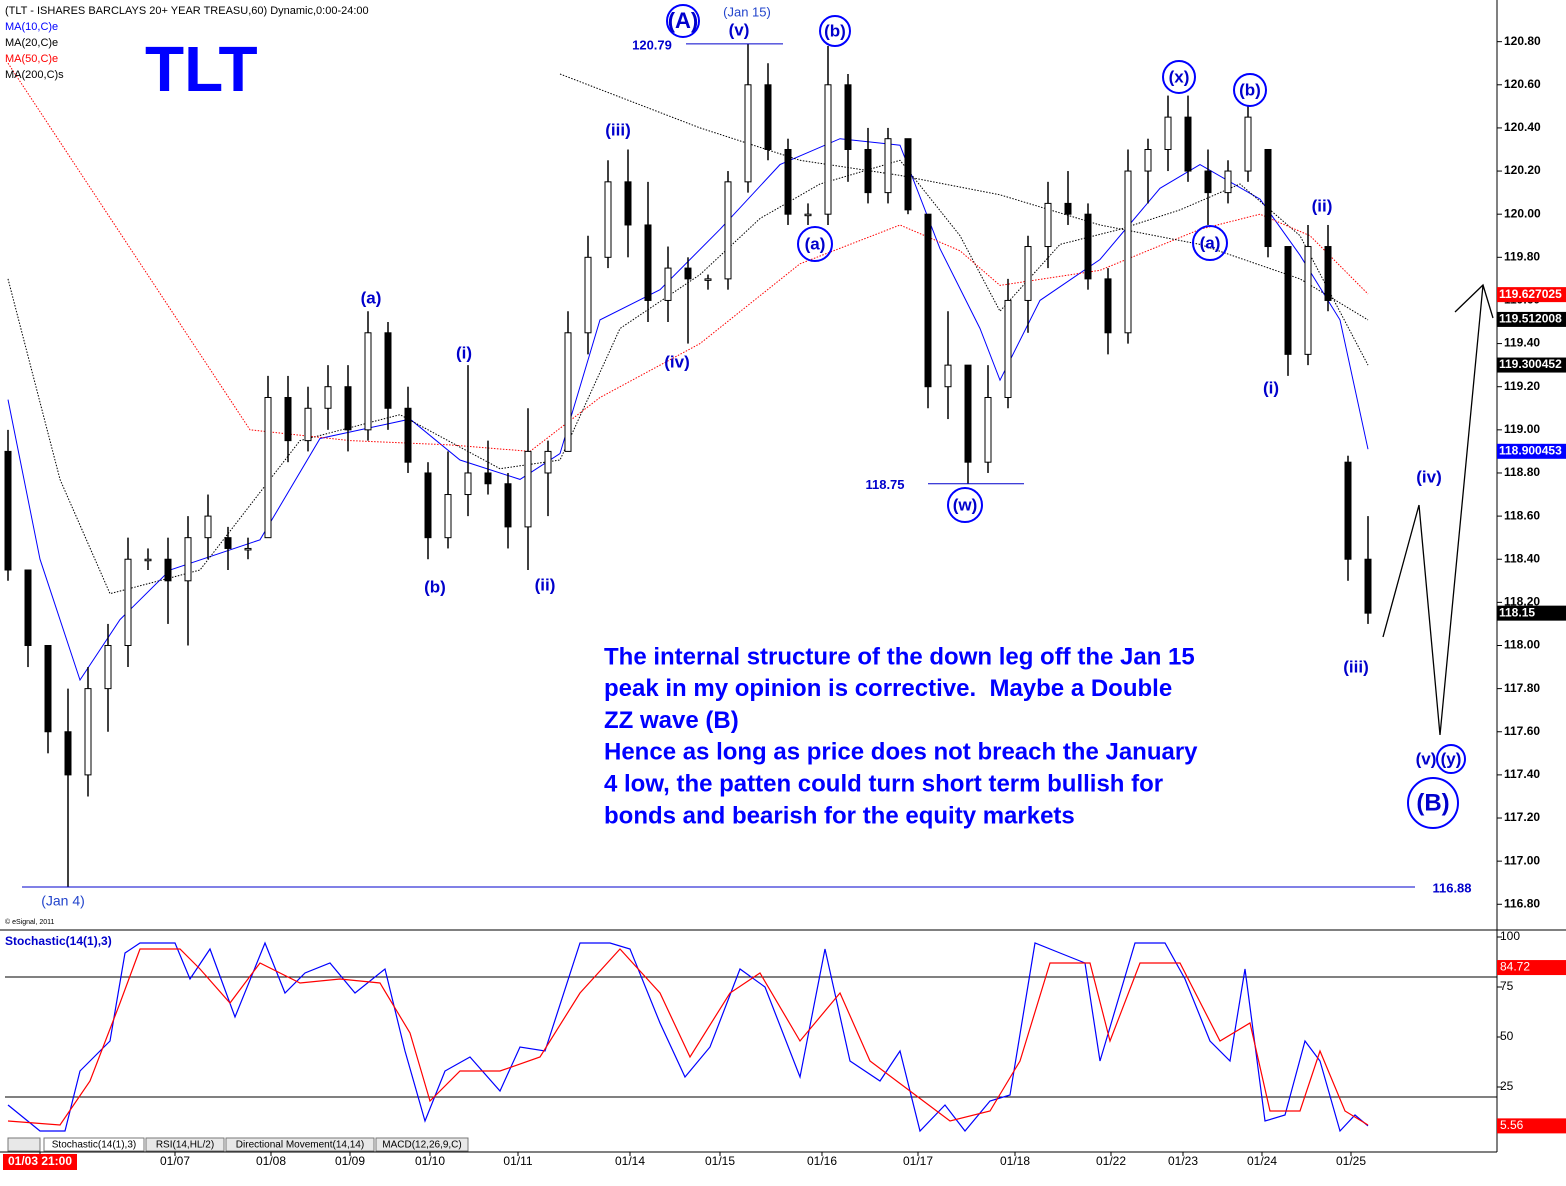 The width and height of the screenshot is (1566, 1186). What do you see at coordinates (1522, 386) in the screenshot?
I see `y-tick-label: 119.20` at bounding box center [1522, 386].